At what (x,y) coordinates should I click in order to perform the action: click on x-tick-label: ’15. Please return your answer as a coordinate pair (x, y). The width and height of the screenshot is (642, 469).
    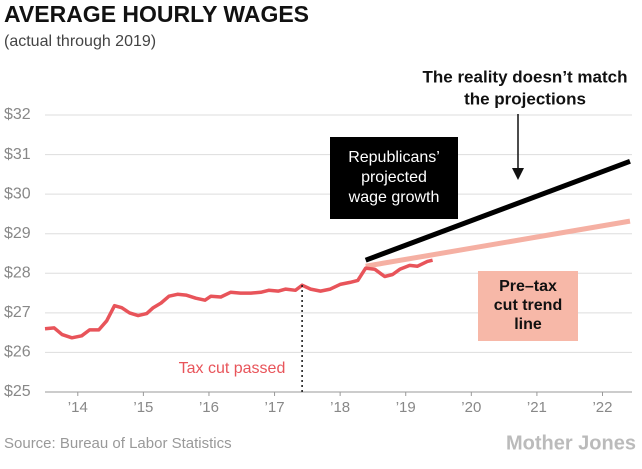
    Looking at the image, I should click on (143, 407).